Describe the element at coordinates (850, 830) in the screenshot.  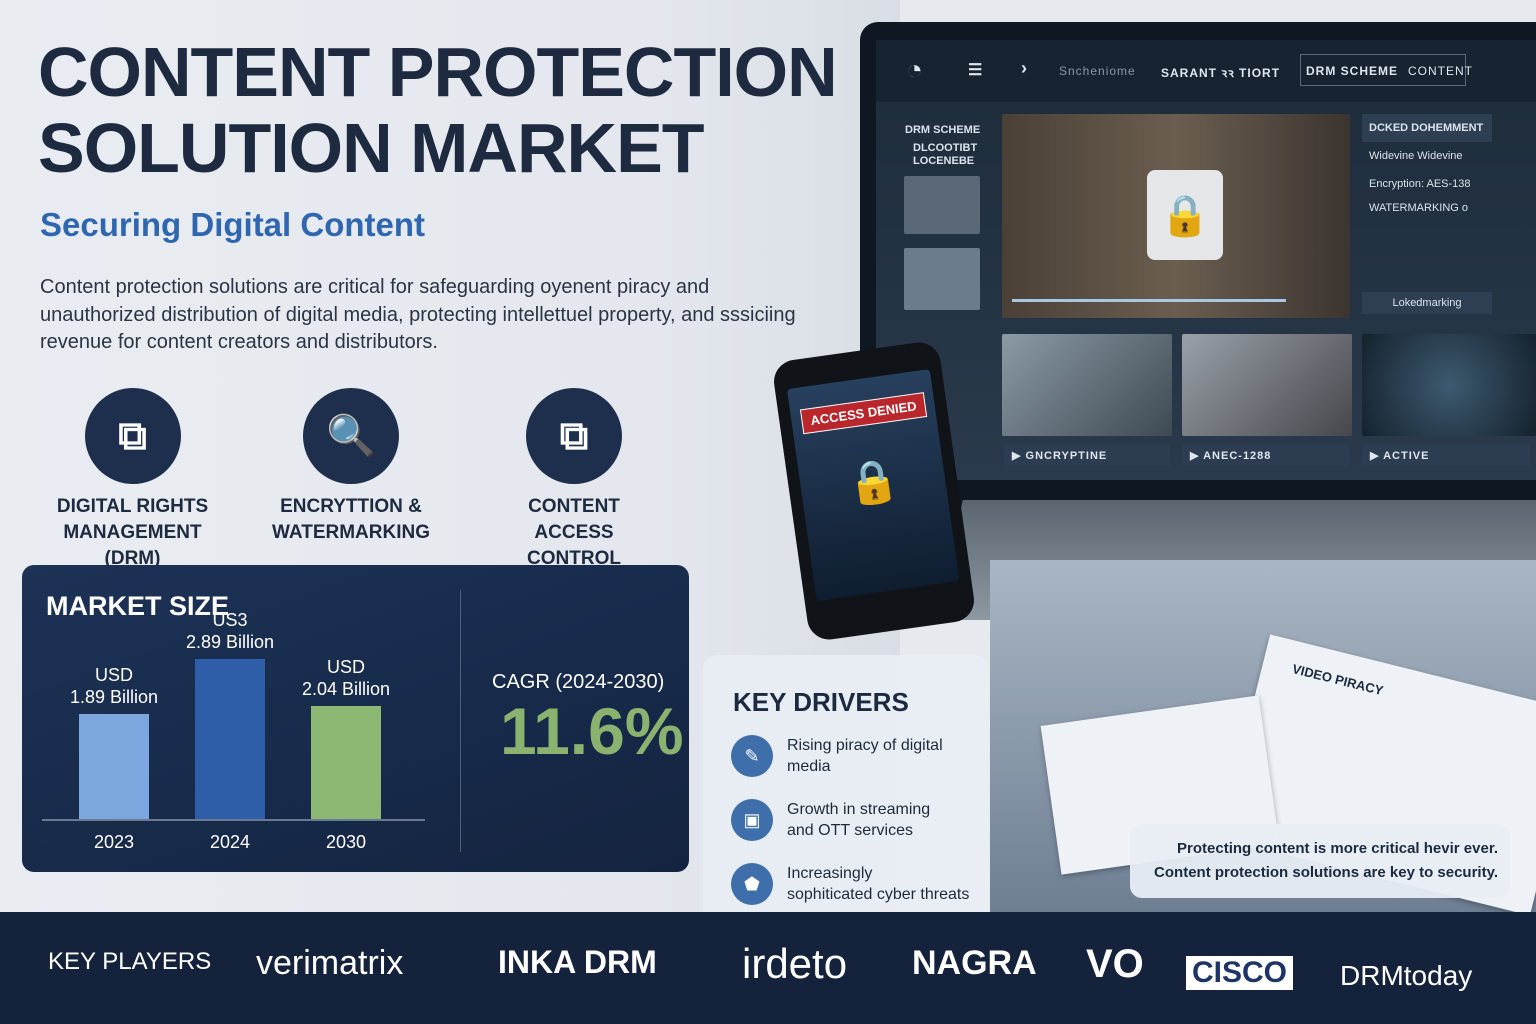
I see `driver-text: and OTT services` at that location.